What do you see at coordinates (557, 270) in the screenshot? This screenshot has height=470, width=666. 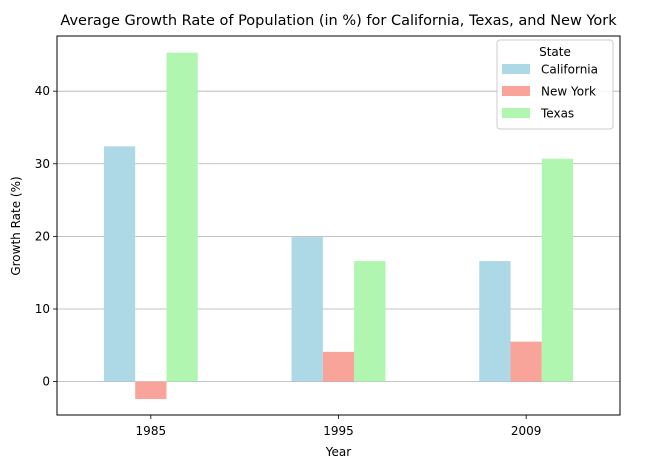 I see `bar-texas-2009` at bounding box center [557, 270].